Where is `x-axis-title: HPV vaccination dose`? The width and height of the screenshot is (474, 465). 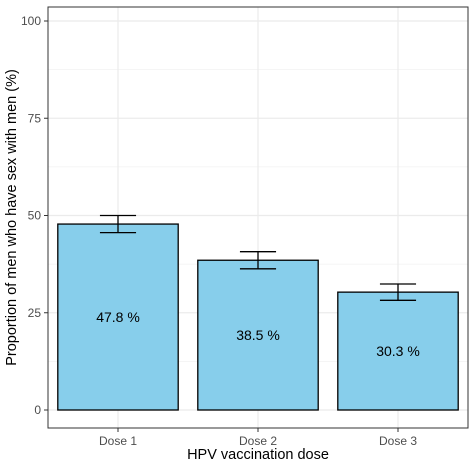 x-axis-title: HPV vaccination dose is located at coordinates (258, 455).